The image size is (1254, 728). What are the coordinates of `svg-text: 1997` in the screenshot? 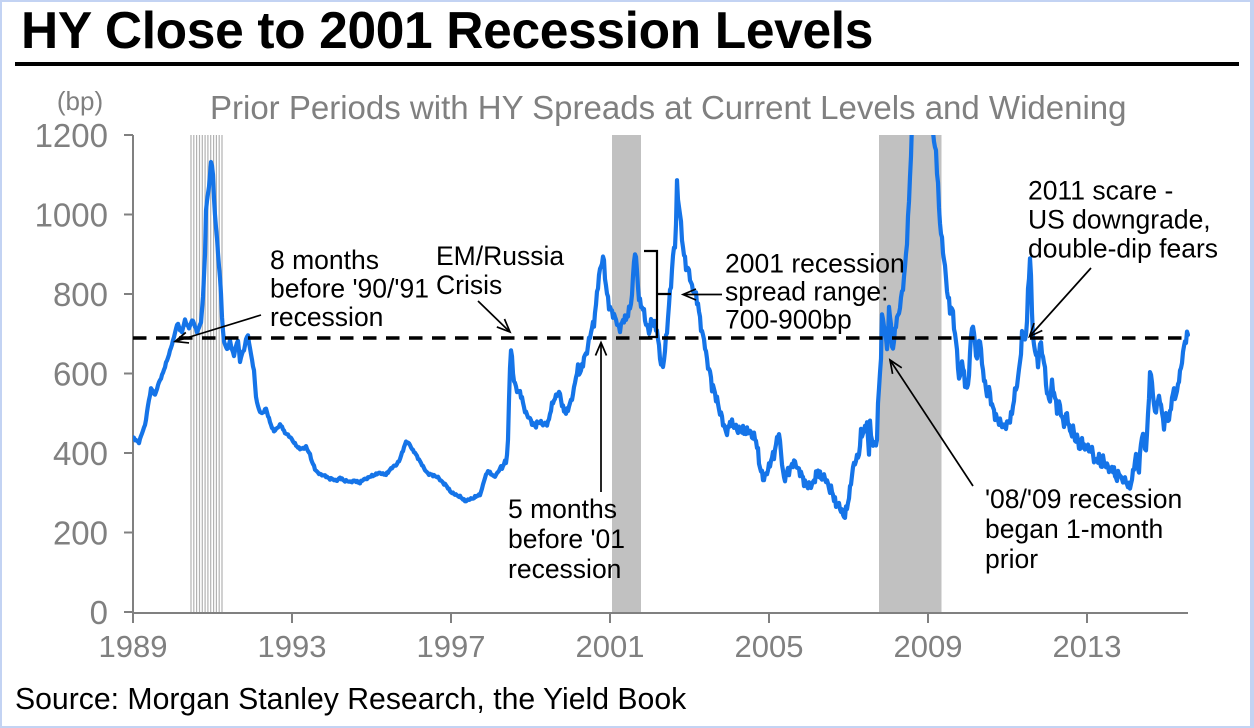 It's located at (451, 646).